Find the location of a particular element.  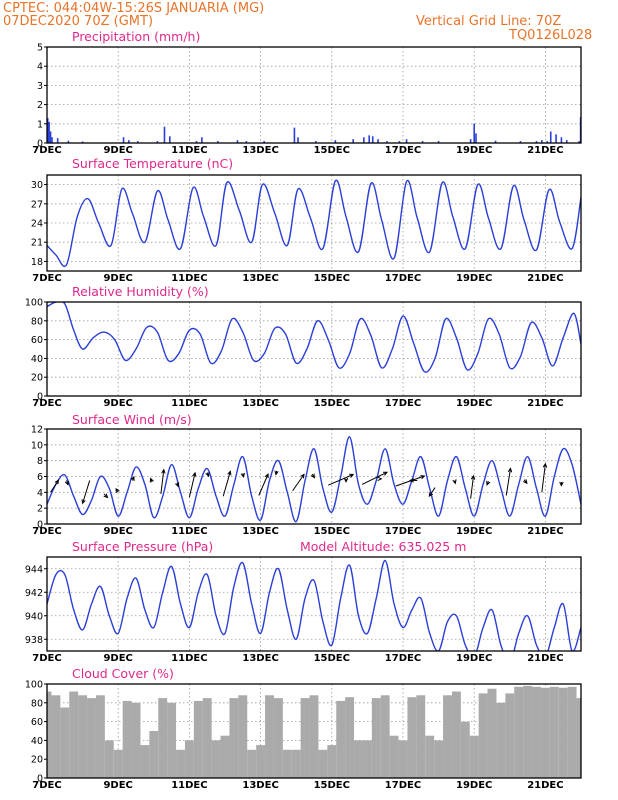

rh-frame is located at coordinates (314, 349).